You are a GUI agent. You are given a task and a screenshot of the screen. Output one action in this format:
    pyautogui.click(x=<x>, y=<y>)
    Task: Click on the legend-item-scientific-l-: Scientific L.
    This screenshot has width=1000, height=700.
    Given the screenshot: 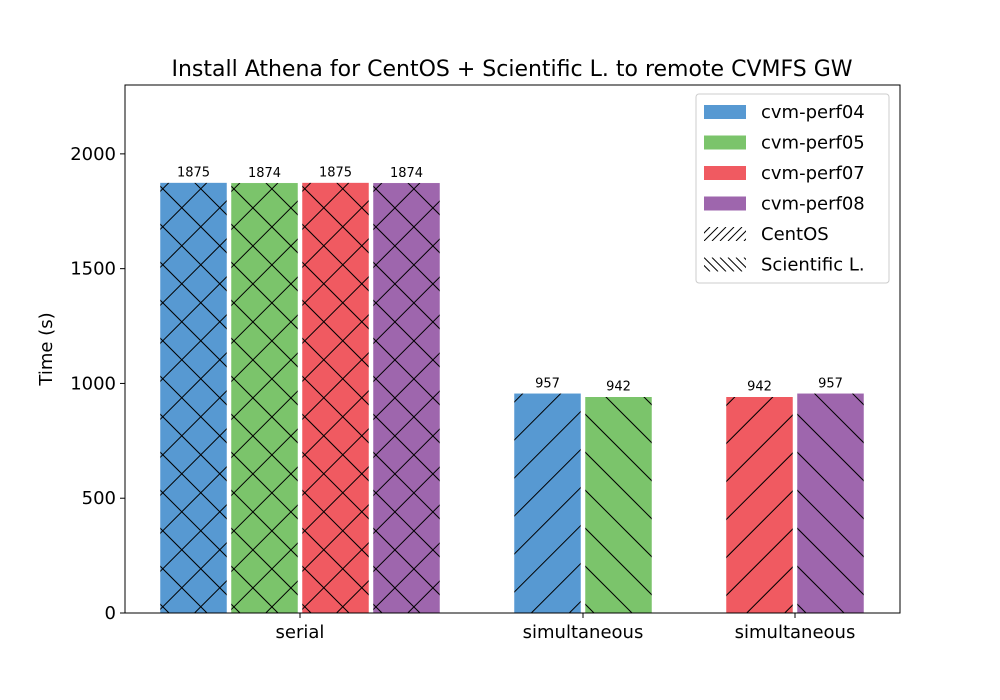 What is the action you would take?
    pyautogui.click(x=784, y=265)
    